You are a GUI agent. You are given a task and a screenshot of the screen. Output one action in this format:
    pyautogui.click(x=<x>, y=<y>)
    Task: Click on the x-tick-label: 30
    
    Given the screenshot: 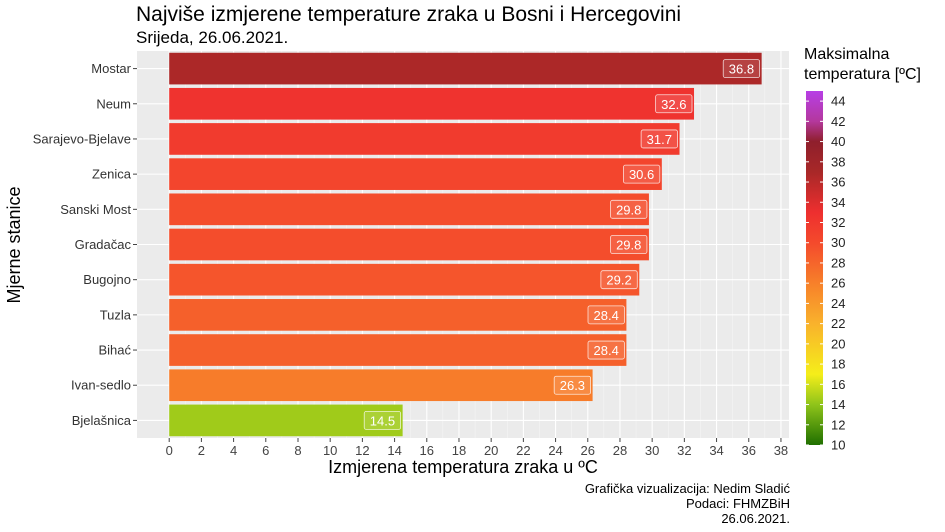 What is the action you would take?
    pyautogui.click(x=652, y=450)
    